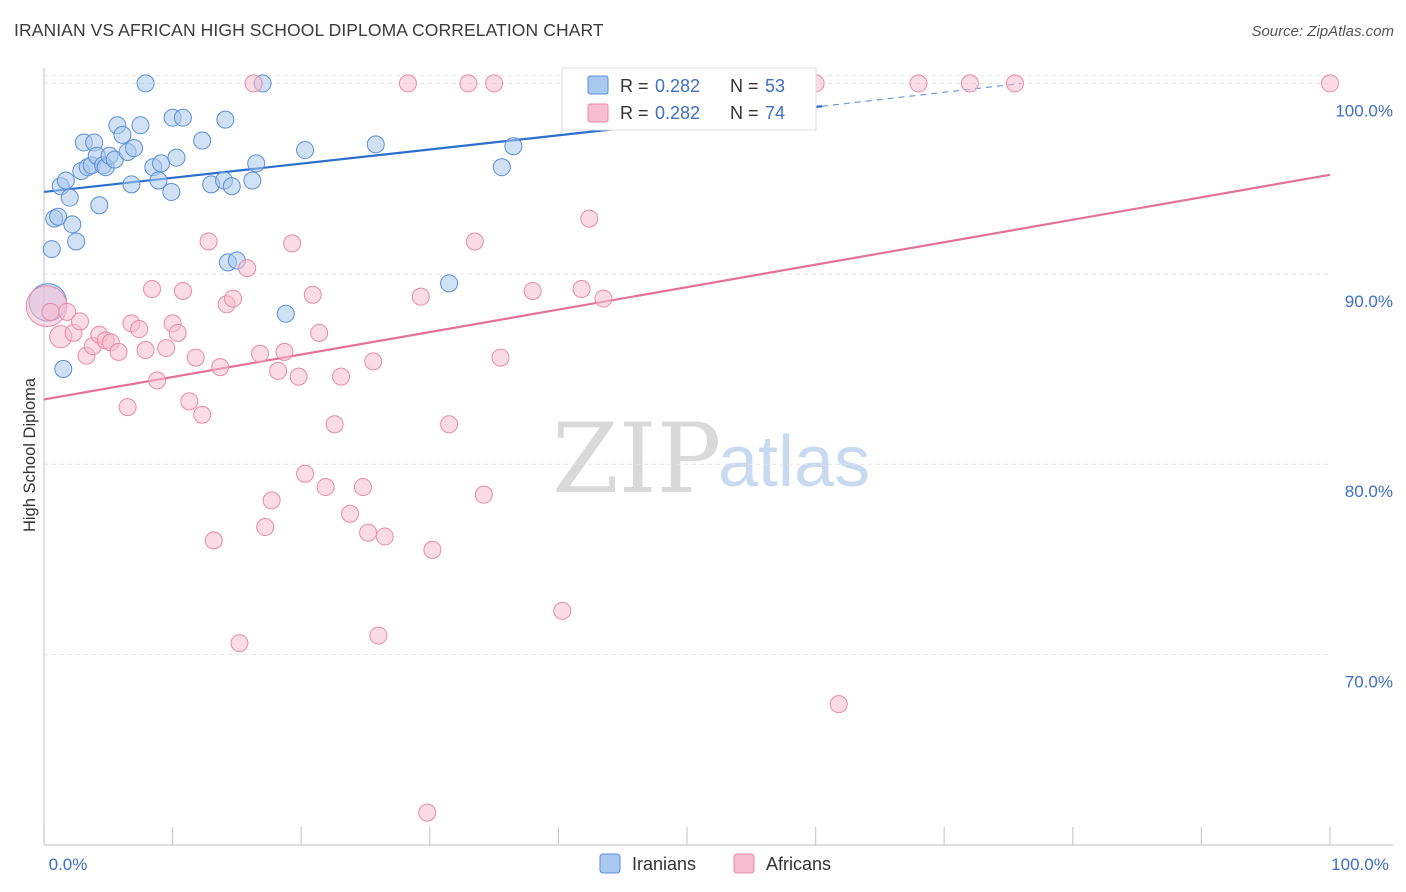  Describe the element at coordinates (677, 113) in the screenshot. I see `legend-africans-r-value: 0.282` at that location.